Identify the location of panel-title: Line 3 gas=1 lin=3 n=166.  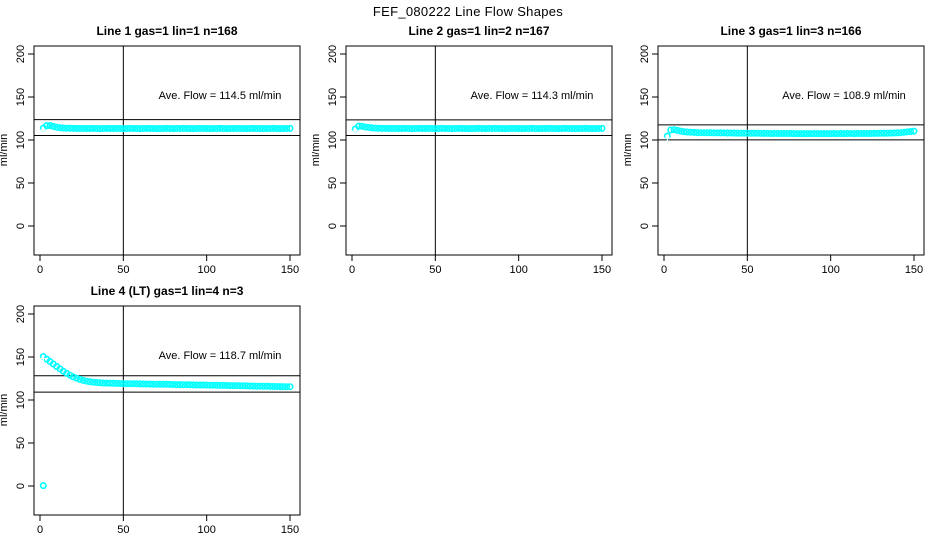
(790, 31).